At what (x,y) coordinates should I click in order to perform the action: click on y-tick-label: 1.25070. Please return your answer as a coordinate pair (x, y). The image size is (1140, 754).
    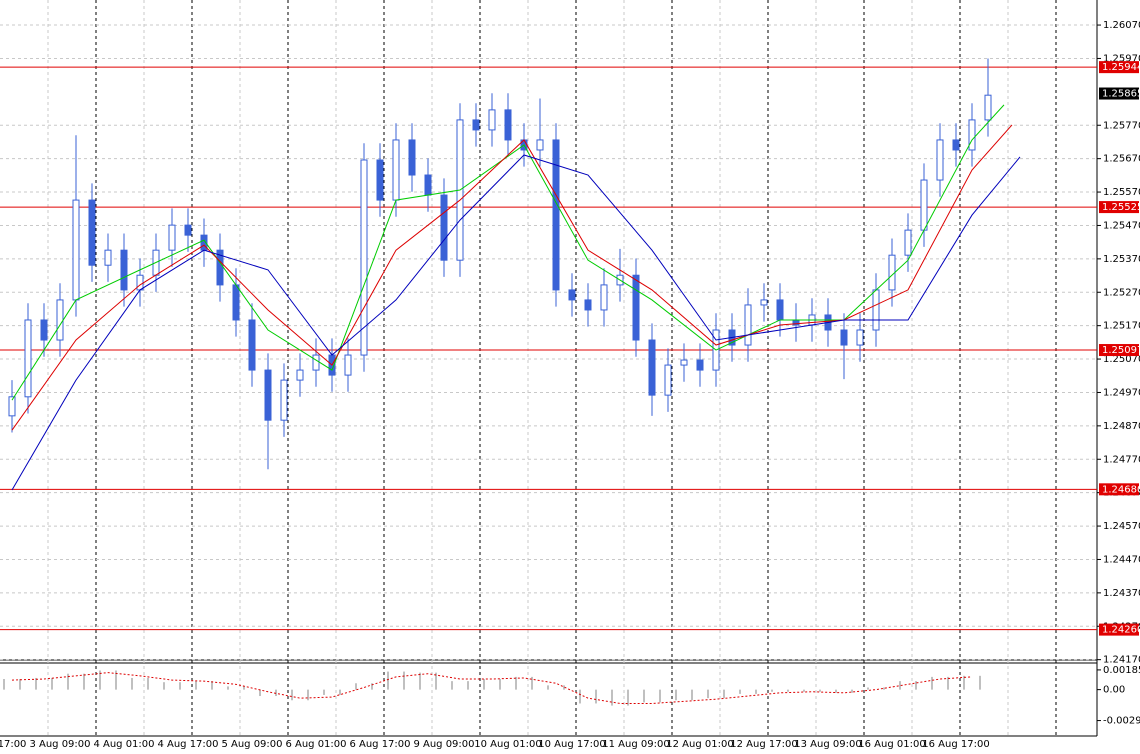
    Looking at the image, I should click on (1121, 359).